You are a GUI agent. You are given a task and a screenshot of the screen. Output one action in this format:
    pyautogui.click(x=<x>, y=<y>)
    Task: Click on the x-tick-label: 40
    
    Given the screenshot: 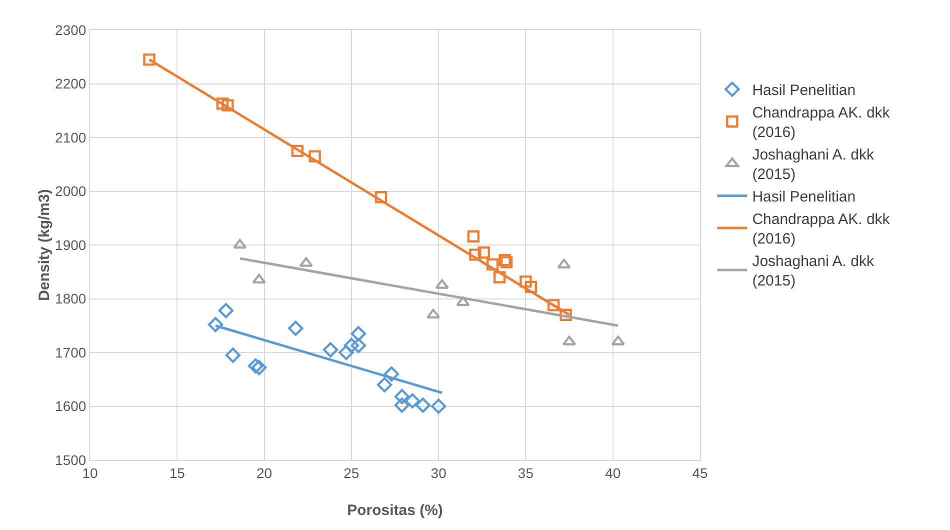 What is the action you would take?
    pyautogui.click(x=613, y=472)
    